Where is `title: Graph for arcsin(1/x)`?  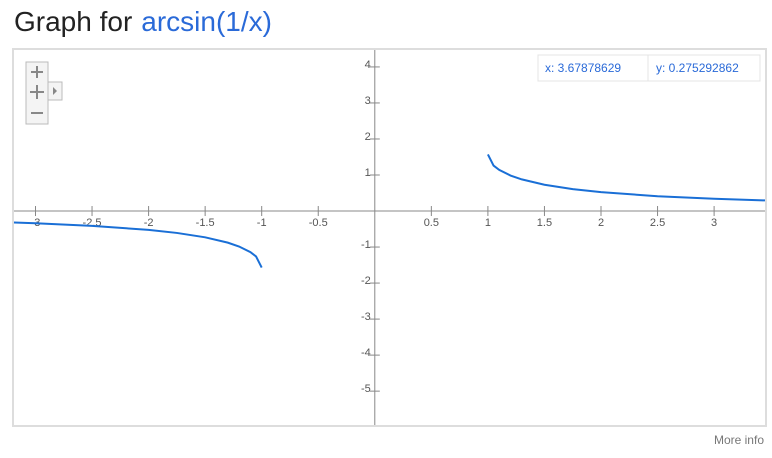 title: Graph for arcsin(1/x) is located at coordinates (143, 21).